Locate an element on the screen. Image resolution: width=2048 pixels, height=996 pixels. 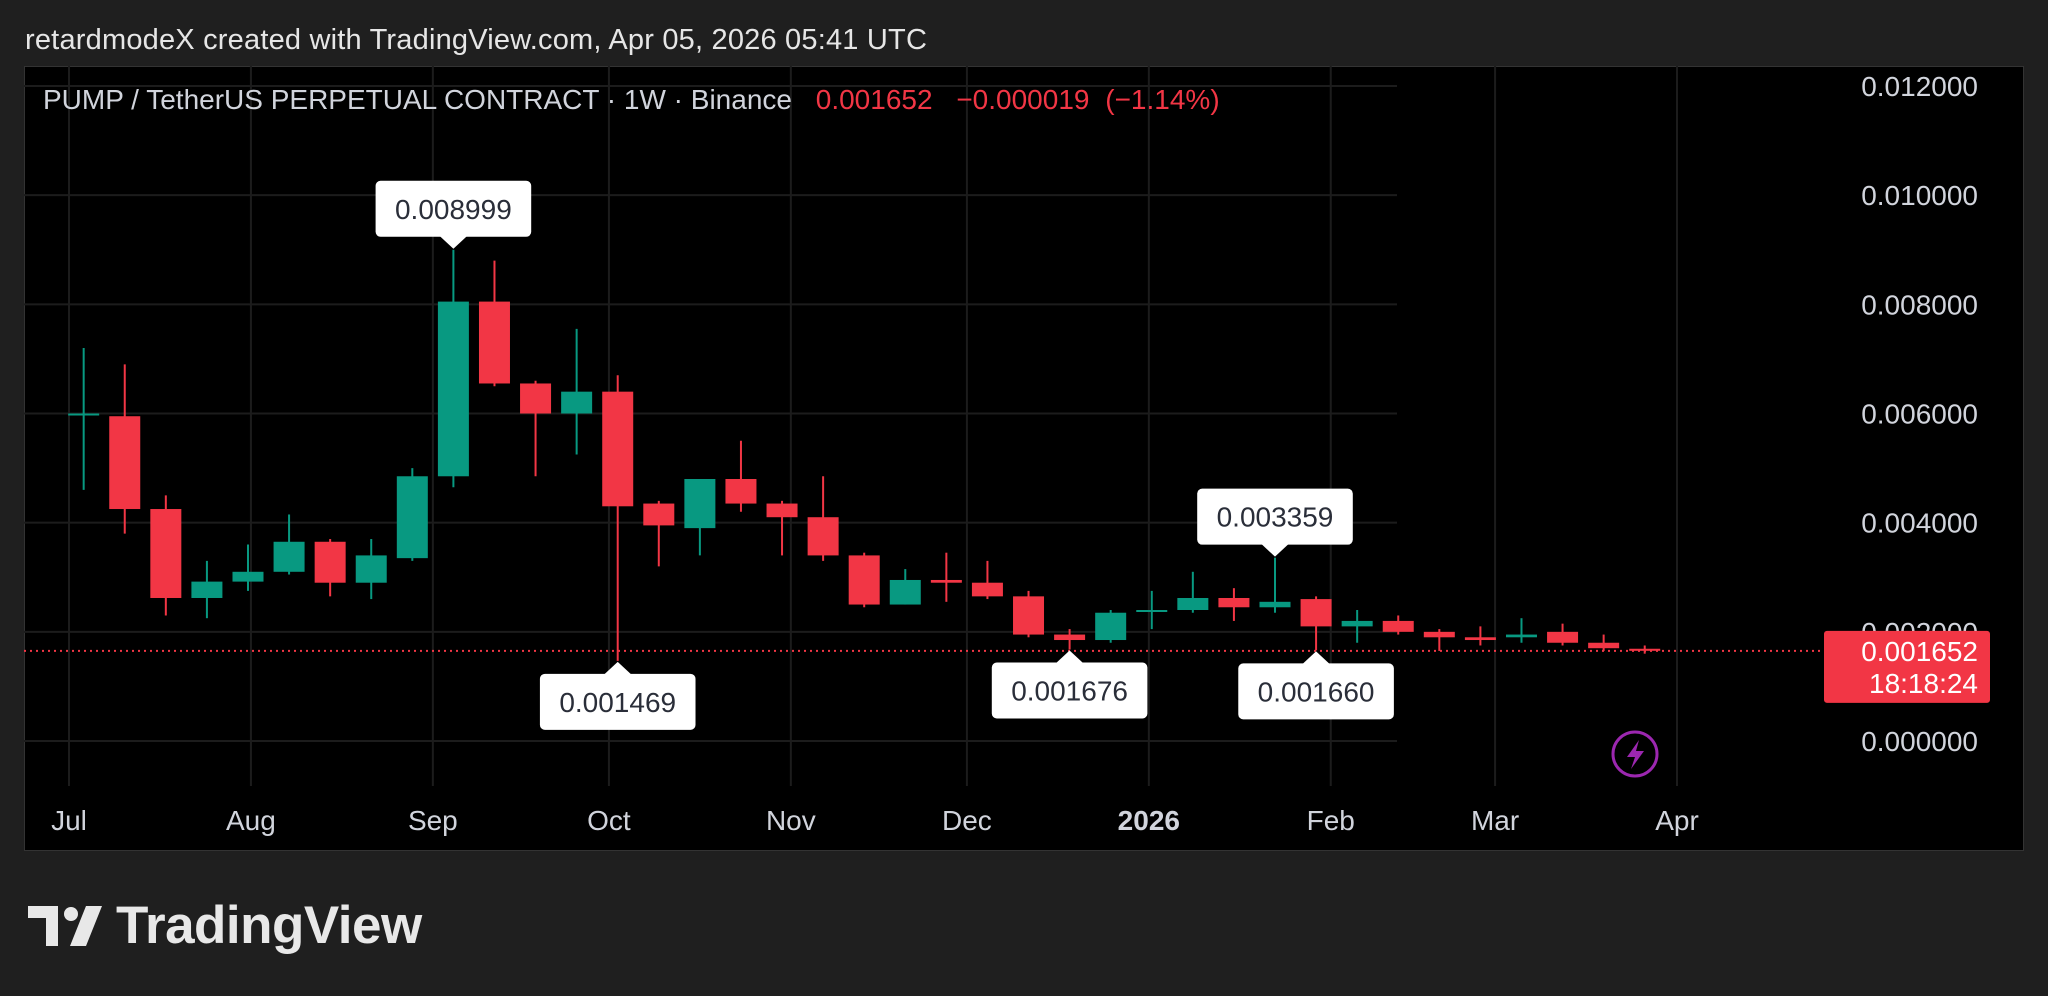
legend-change: −0.000019 is located at coordinates (1022, 99).